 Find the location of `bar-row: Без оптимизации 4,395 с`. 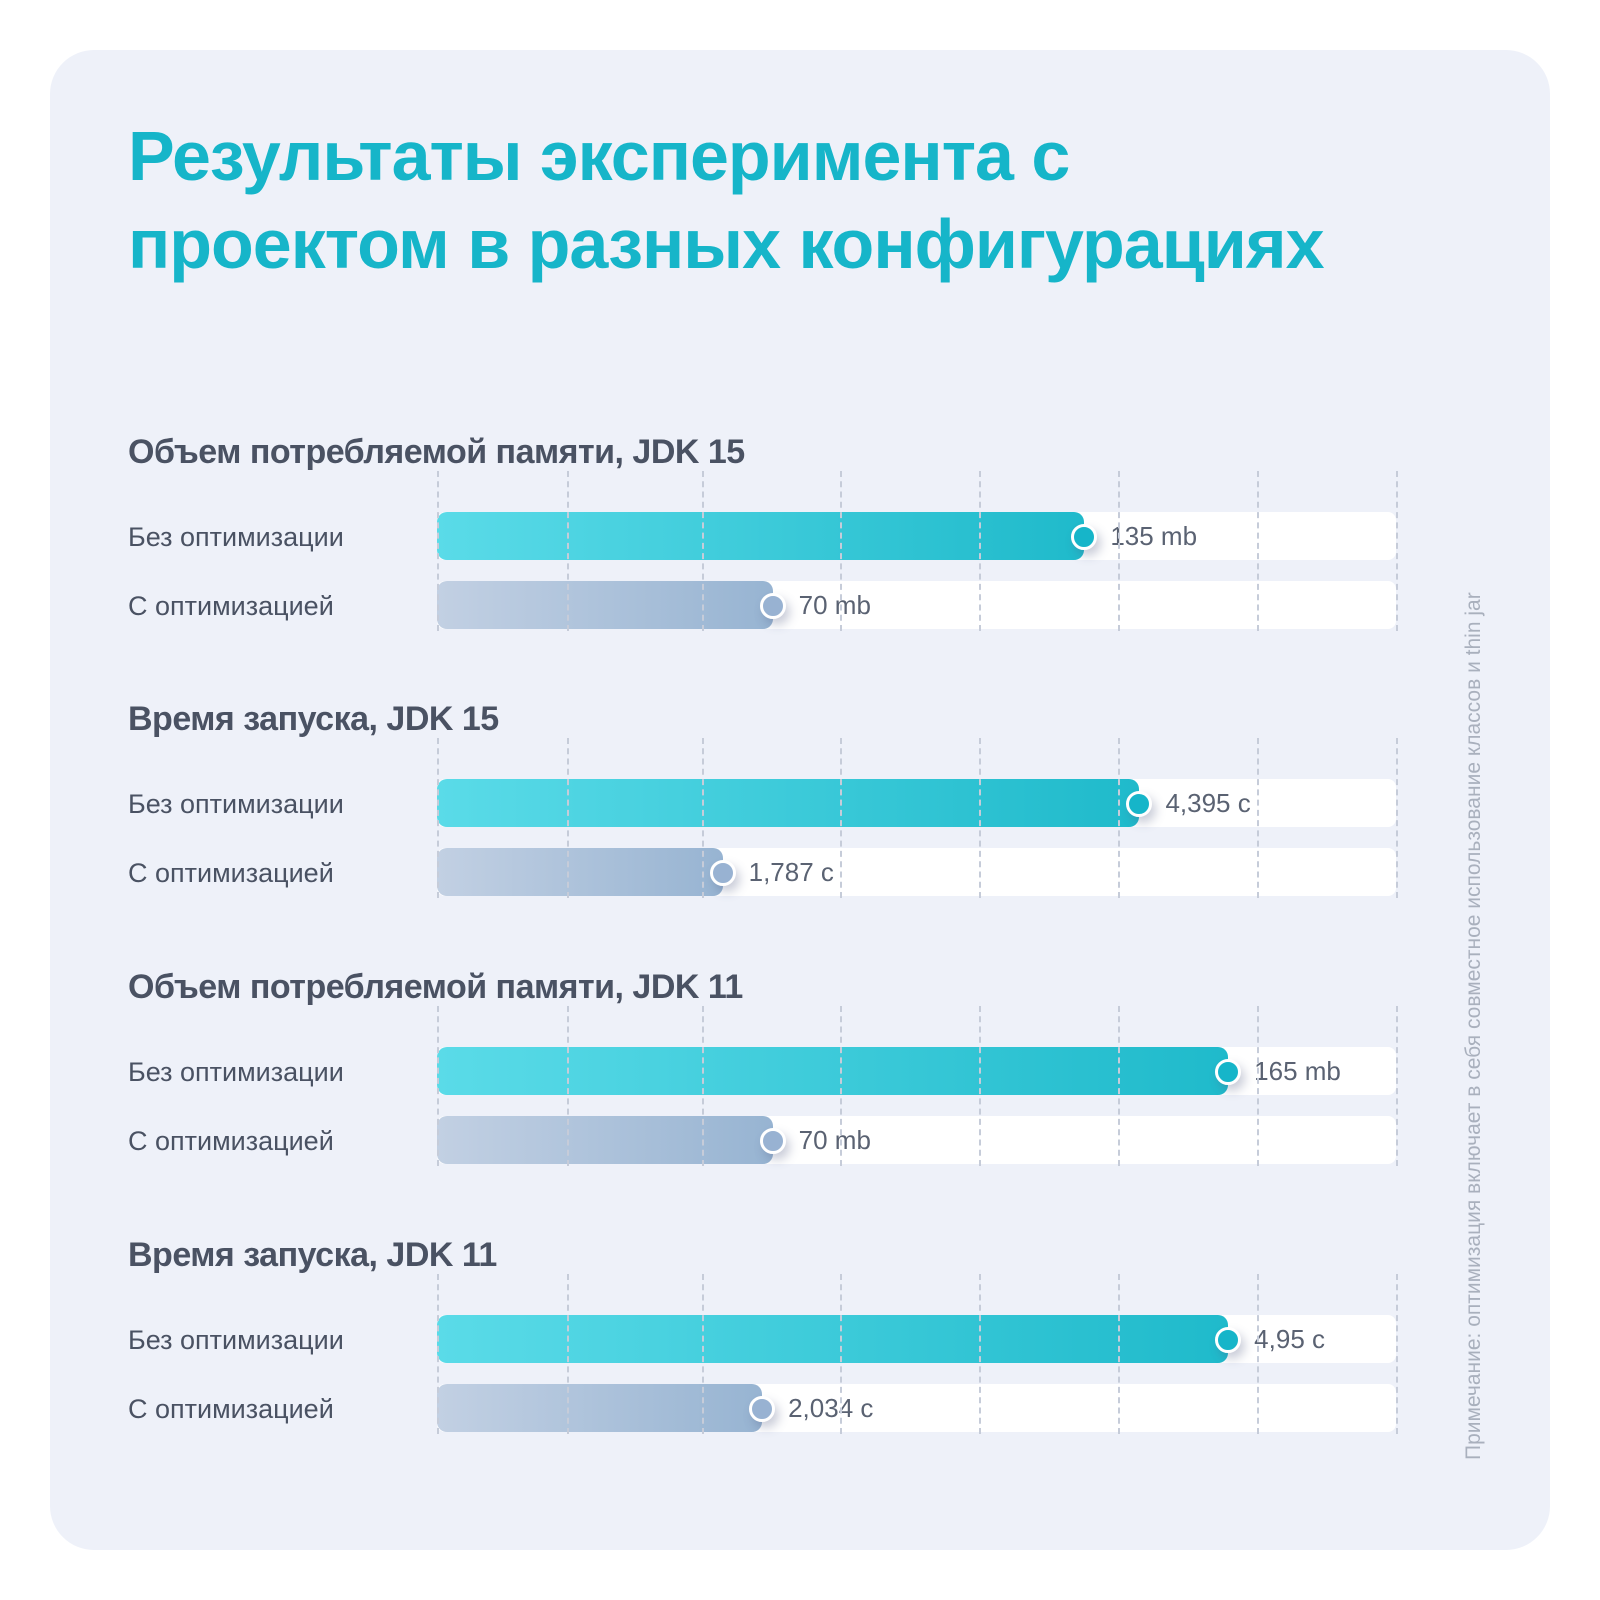

bar-row: Без оптимизации 4,395 с is located at coordinates (800, 804).